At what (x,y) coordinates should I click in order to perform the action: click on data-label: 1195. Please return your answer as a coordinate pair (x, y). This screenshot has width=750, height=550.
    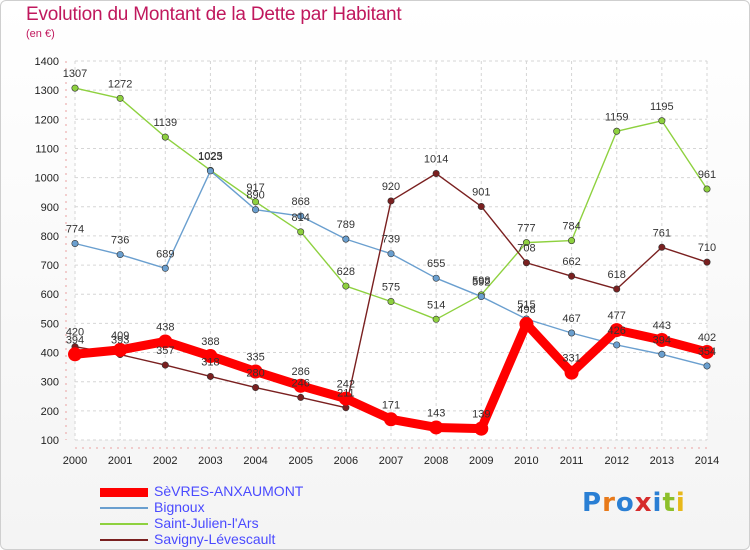
    Looking at the image, I should click on (662, 107).